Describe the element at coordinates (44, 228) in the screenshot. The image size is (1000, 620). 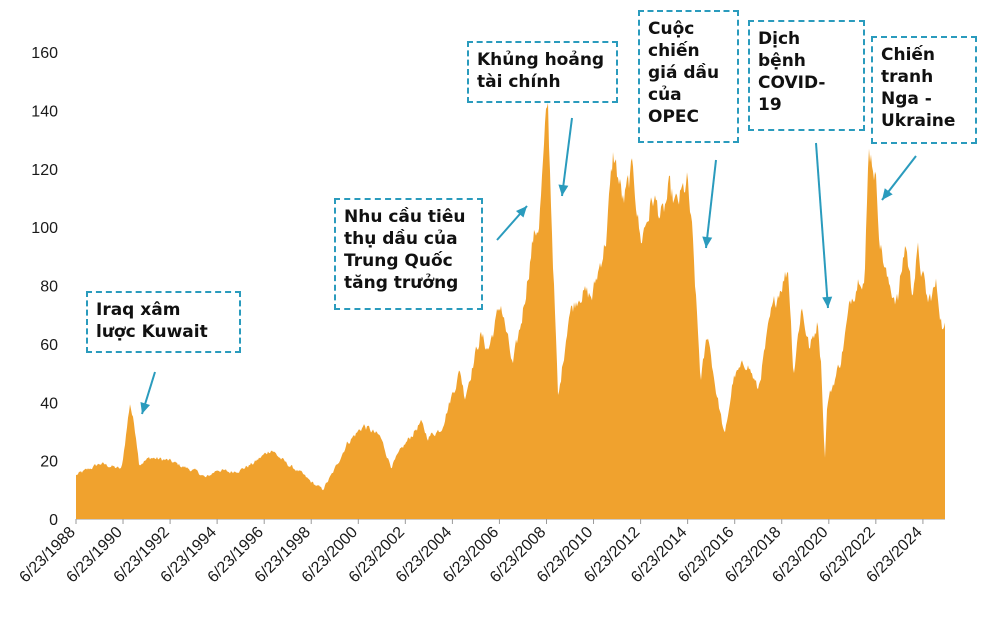
I see `y-tick-label: 100` at that location.